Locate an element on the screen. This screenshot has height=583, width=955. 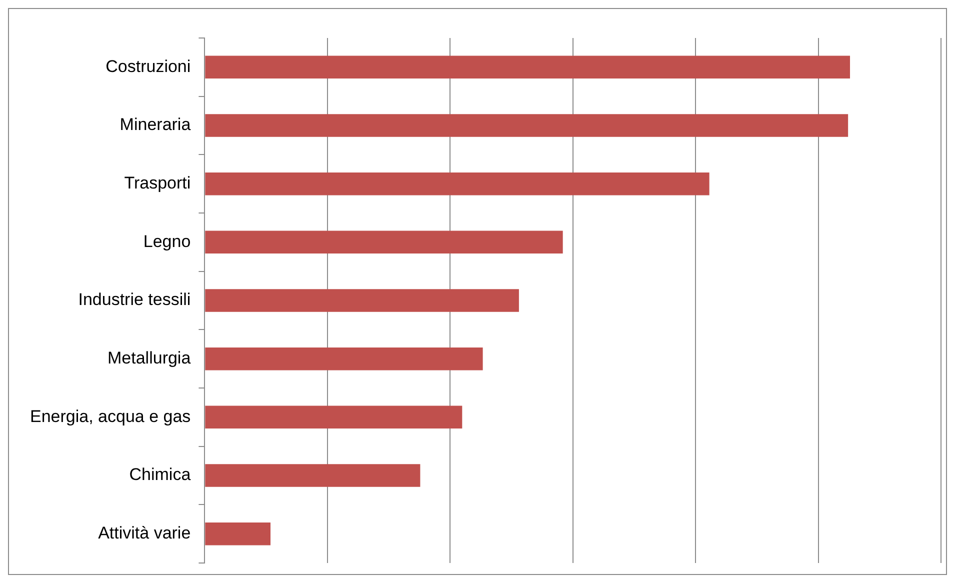
y-tick-label: Metallurgia is located at coordinates (150, 358).